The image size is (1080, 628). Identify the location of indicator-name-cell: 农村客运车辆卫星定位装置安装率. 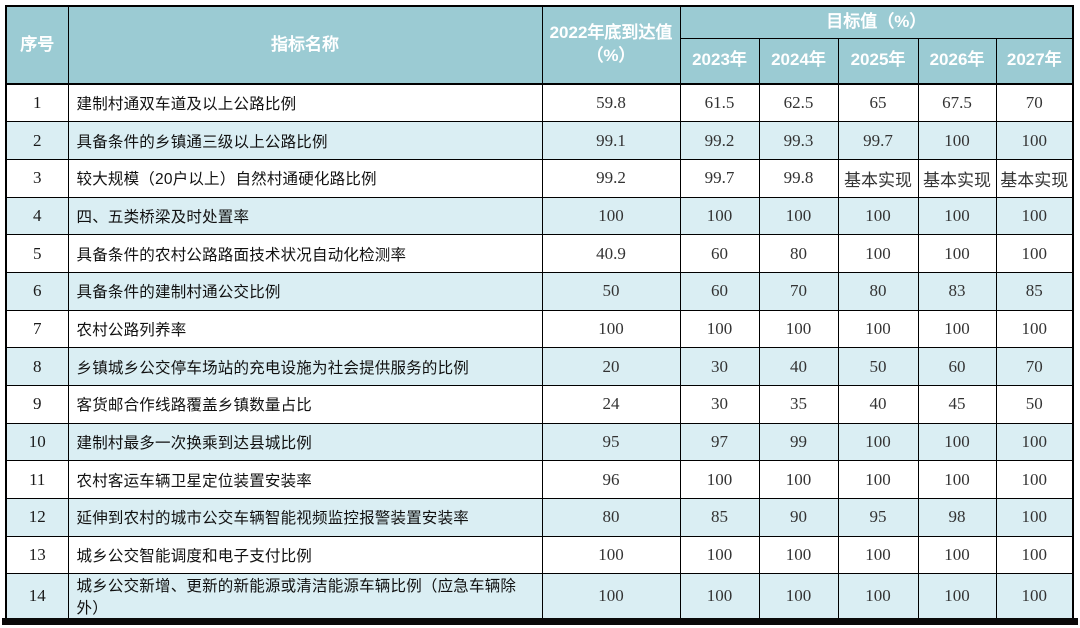
(305, 480).